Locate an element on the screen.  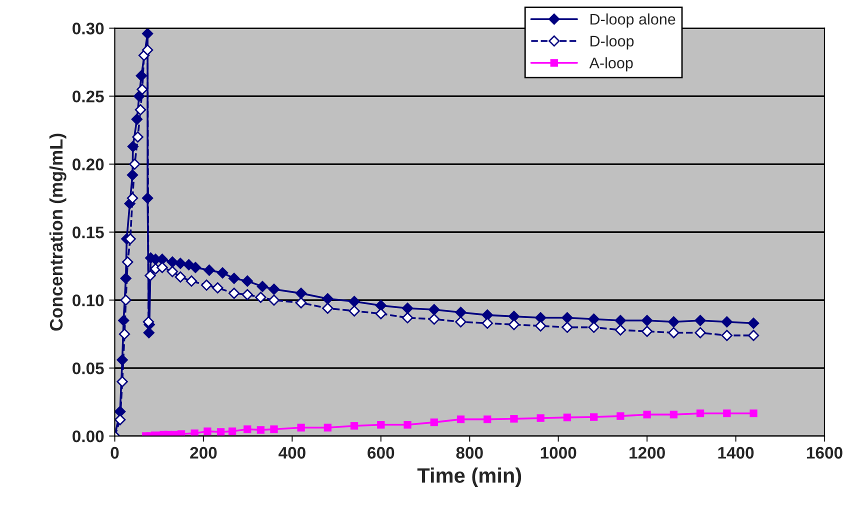
y-tick-label: 0.30 is located at coordinates (88, 28).